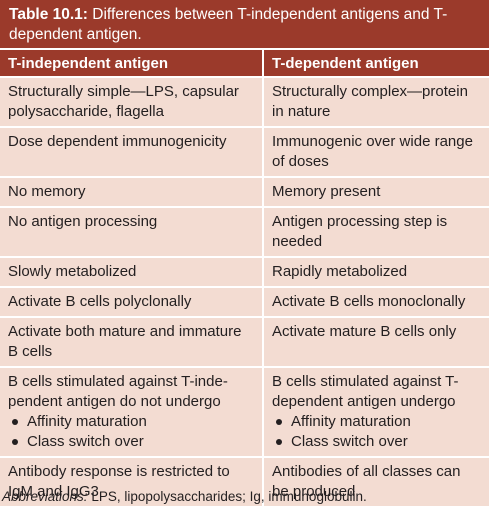  Describe the element at coordinates (375, 231) in the screenshot. I see `cell-t-dependent: Antigen processing step is needed` at that location.